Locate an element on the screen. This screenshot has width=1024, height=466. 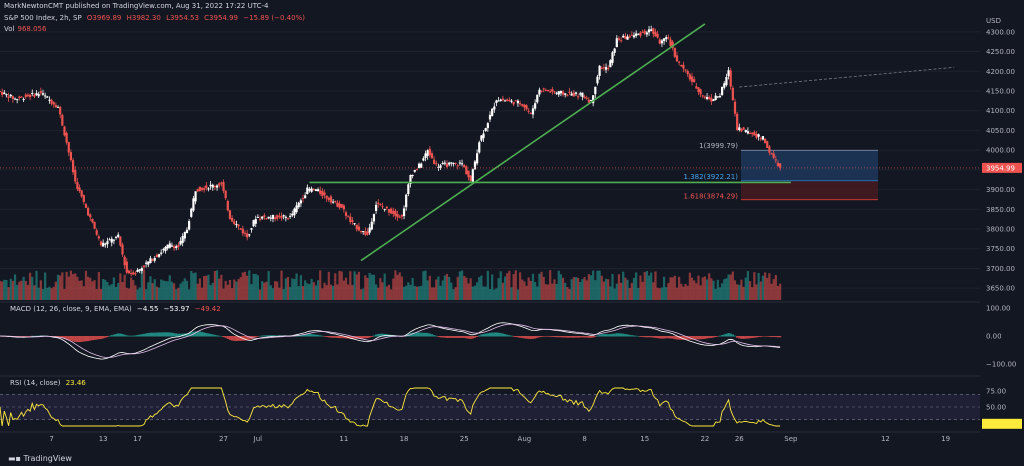
time-tick-label: 27 is located at coordinates (223, 439).